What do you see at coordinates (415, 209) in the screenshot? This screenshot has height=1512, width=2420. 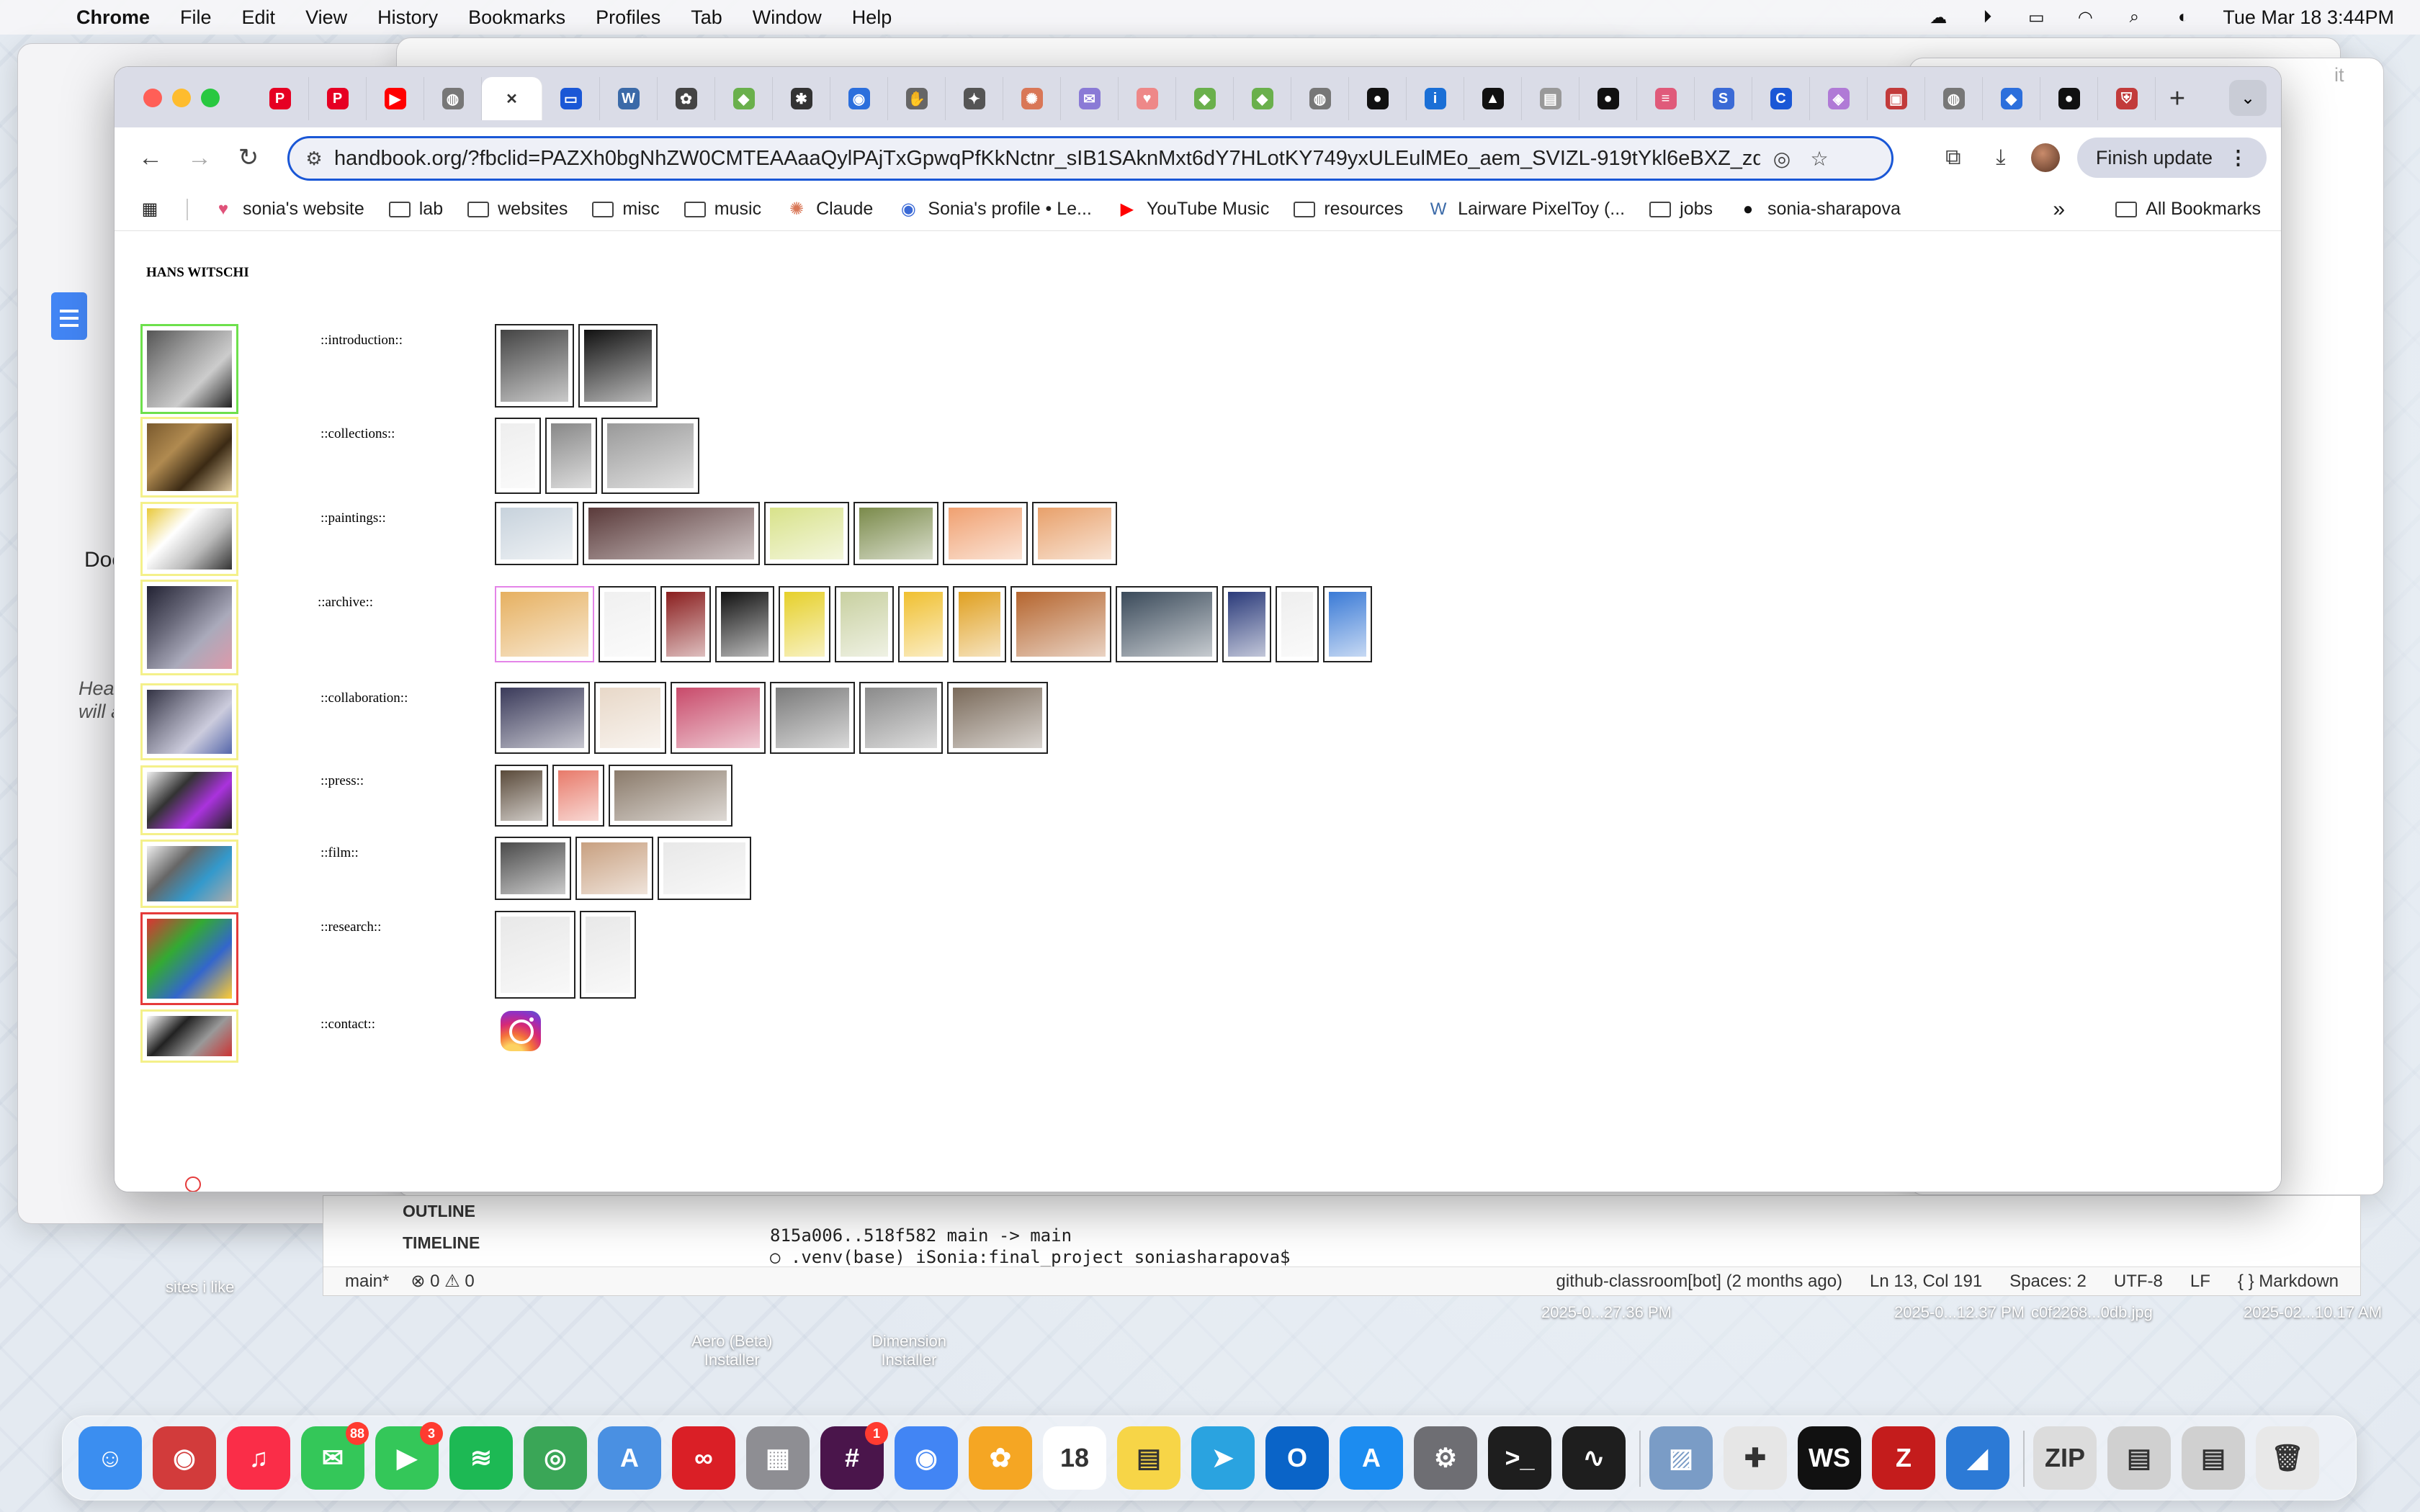 I see `bookmark-item: lab` at bounding box center [415, 209].